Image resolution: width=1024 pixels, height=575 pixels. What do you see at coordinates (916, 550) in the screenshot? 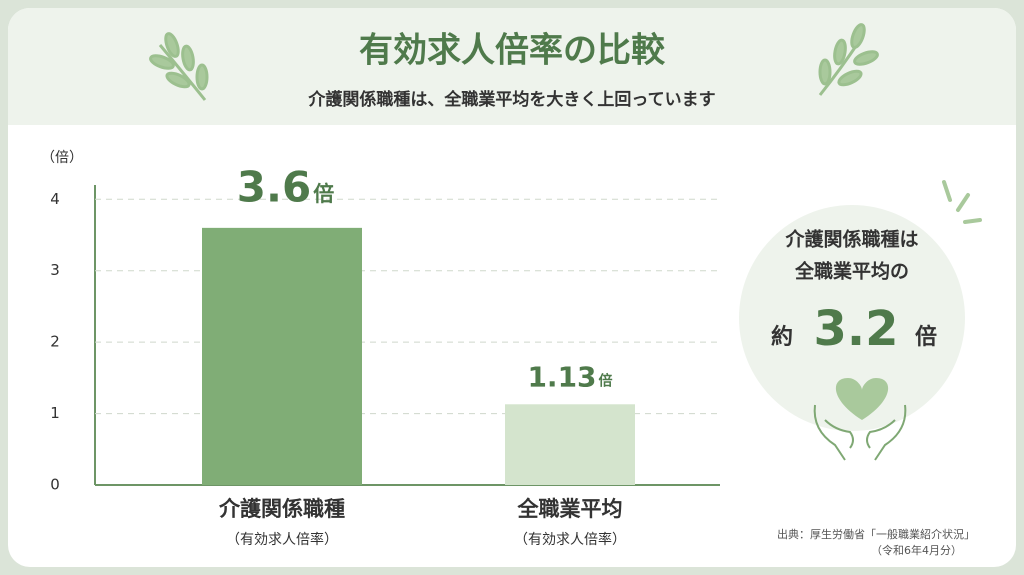
I see `source-period: （令和6年4月分）` at bounding box center [916, 550].